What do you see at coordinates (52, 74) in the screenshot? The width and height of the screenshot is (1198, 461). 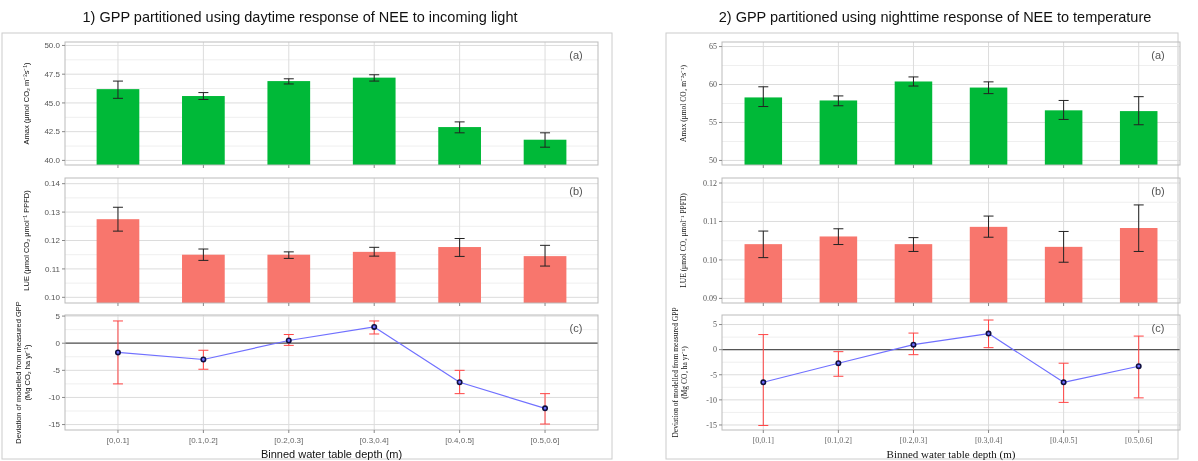 I see `y-tick-label: 47.5` at bounding box center [52, 74].